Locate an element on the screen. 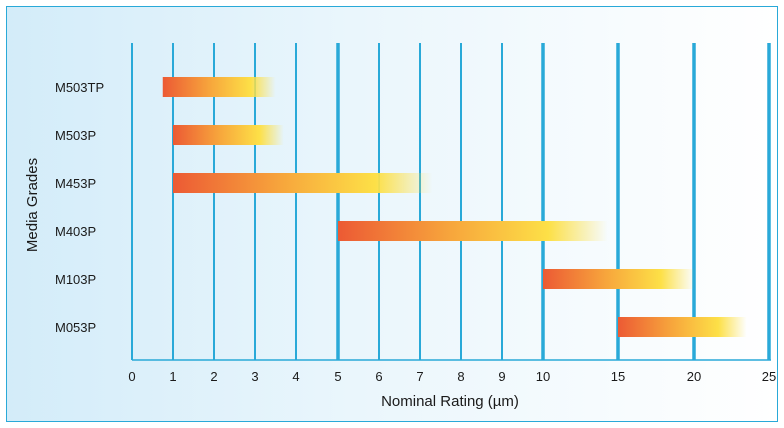 The image size is (784, 428). range-bar-M503P is located at coordinates (228, 135).